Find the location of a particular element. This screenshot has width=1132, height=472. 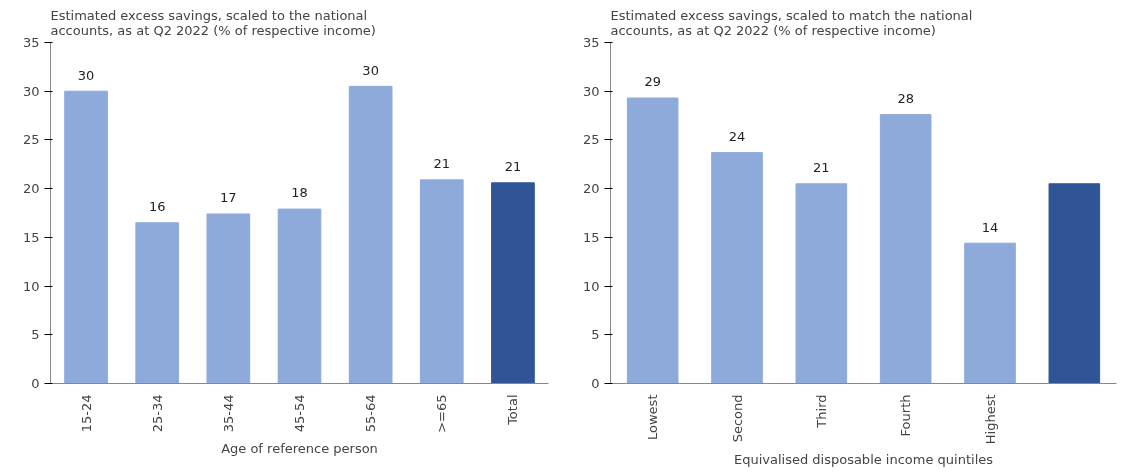

data-label: 16 is located at coordinates (157, 207).